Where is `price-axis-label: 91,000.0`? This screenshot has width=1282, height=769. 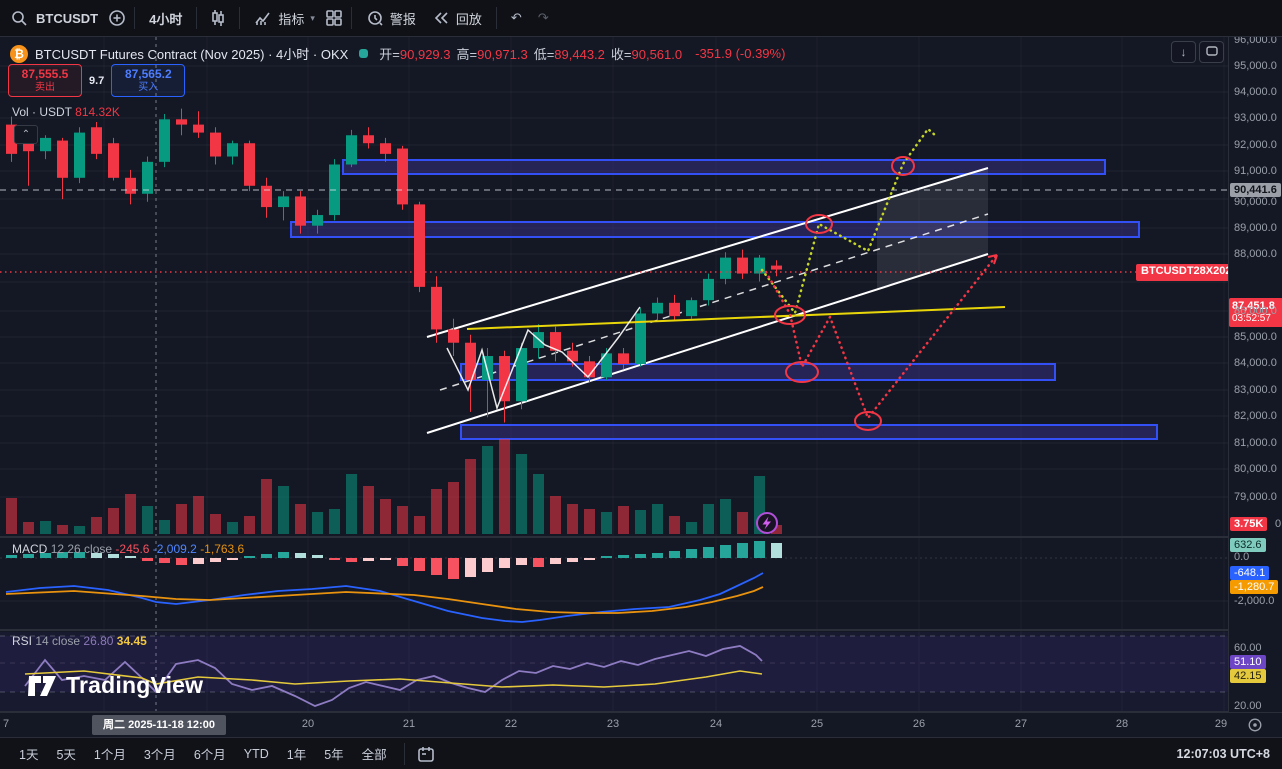 price-axis-label: 91,000.0 is located at coordinates (1255, 171).